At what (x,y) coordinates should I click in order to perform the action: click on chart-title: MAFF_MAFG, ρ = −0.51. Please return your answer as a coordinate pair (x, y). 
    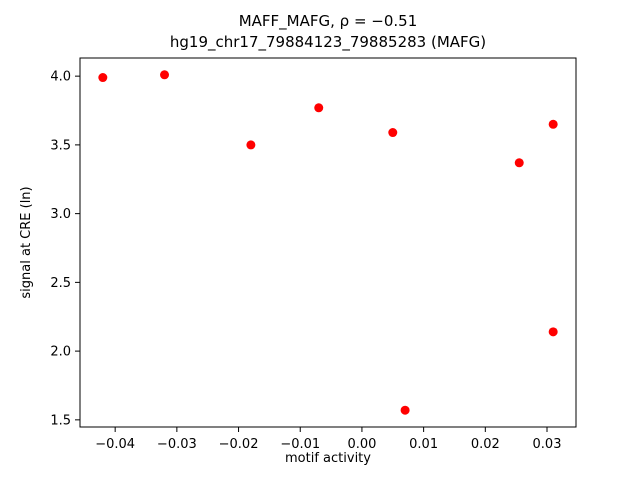
    Looking at the image, I should click on (328, 21).